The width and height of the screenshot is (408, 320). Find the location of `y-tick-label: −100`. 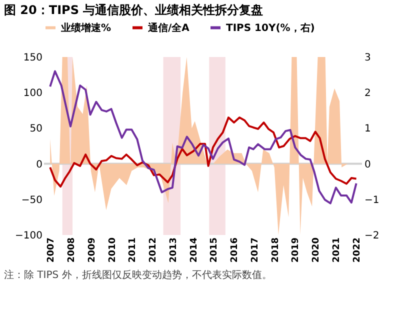

y-tick-label: −100 is located at coordinates (28, 236).